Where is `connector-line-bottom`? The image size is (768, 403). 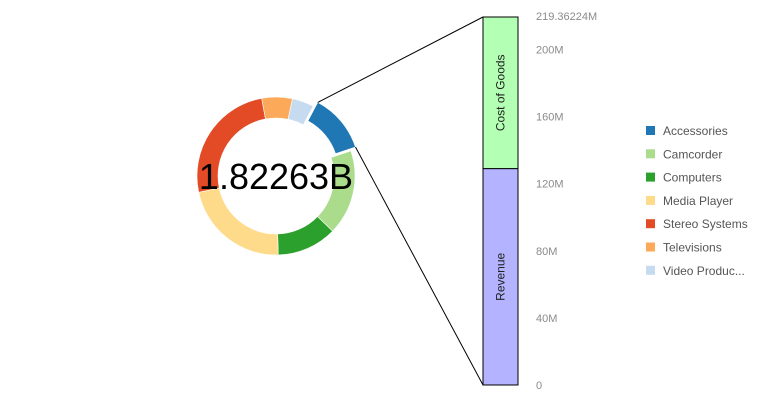
connector-line-bottom is located at coordinates (419, 266).